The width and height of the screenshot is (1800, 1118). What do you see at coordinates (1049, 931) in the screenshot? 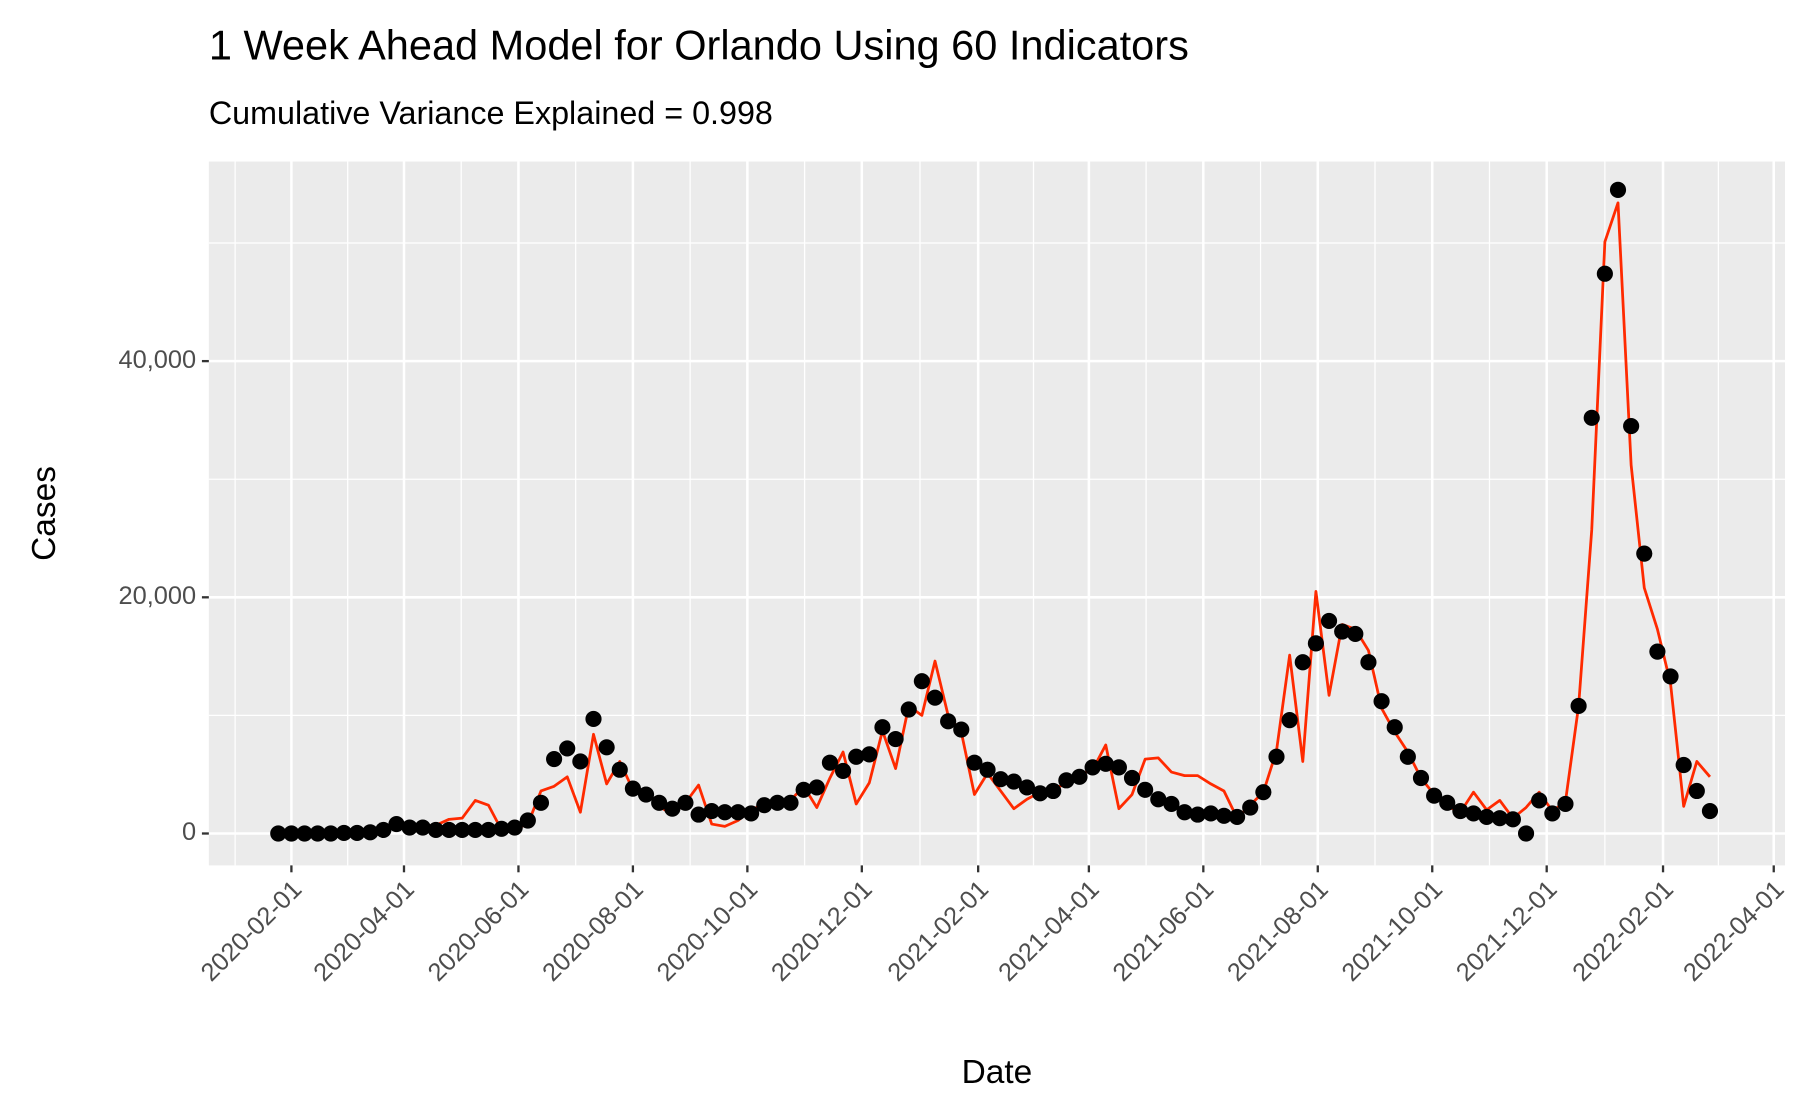
I see `x-tick-label: 2021-04-01` at bounding box center [1049, 931].